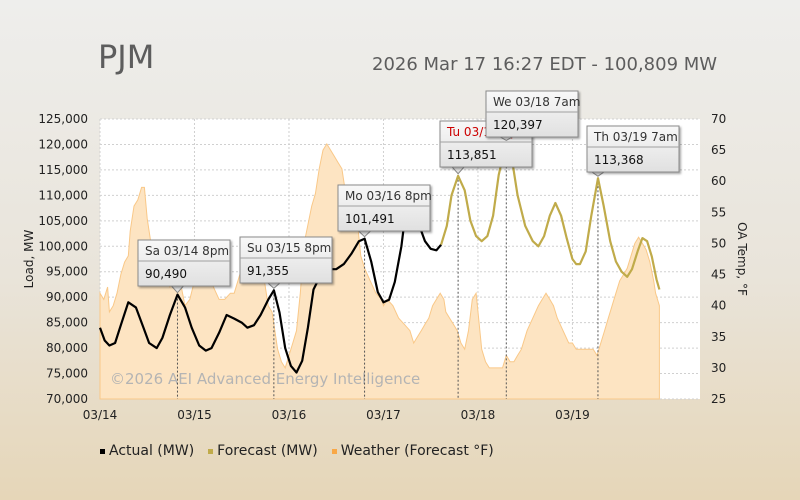  I want to click on annotation-label: Mo 03/16 8pm, so click(388, 196).